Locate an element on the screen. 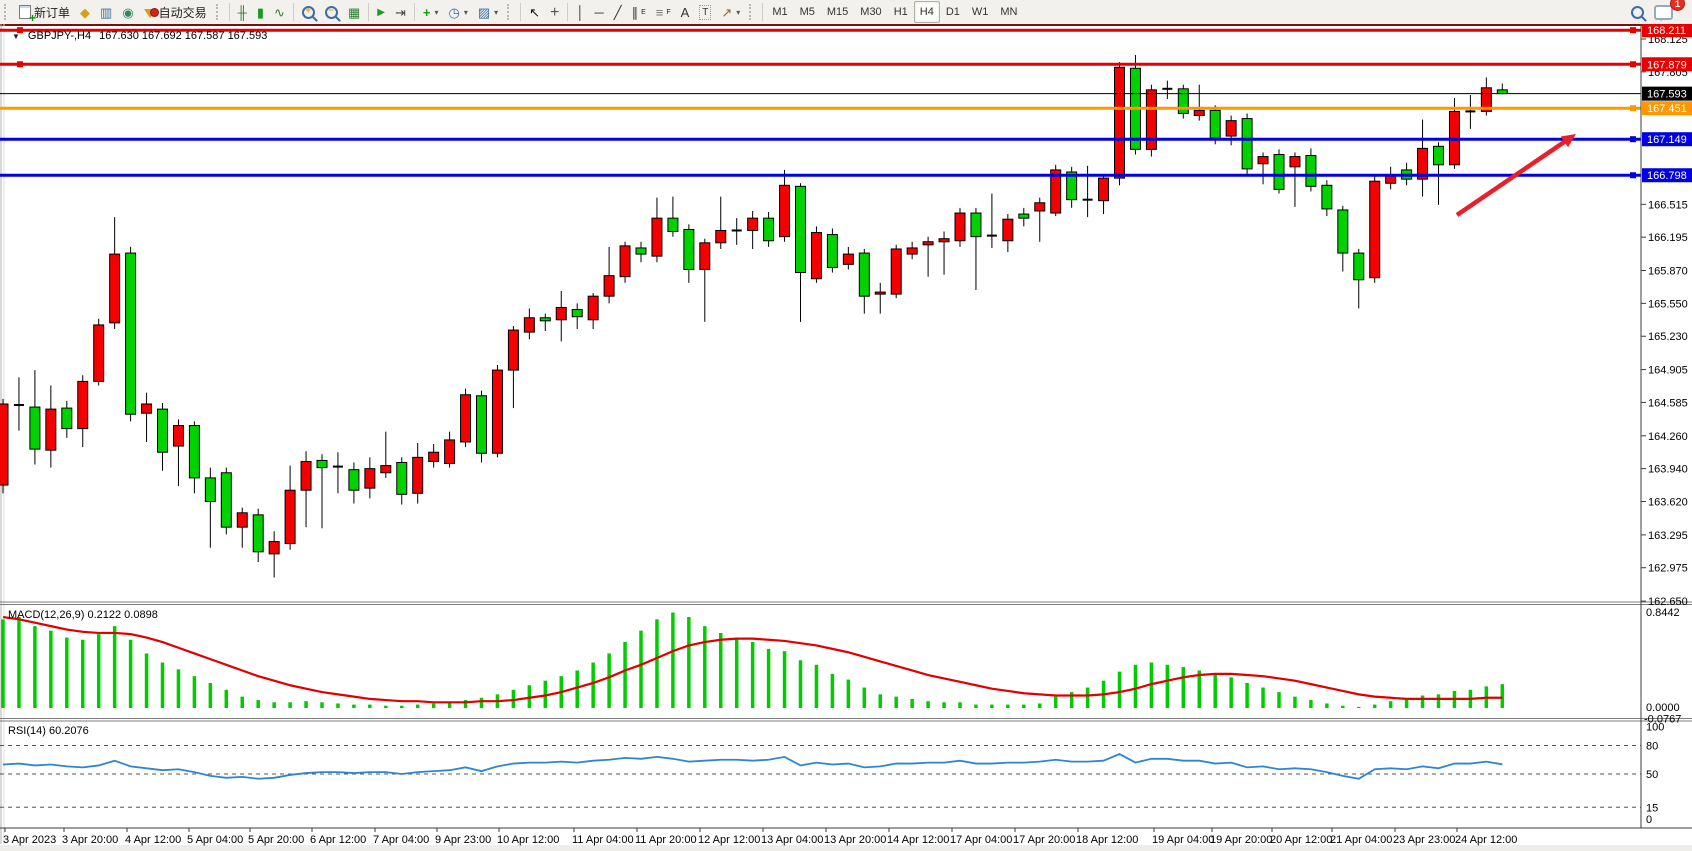  arrows-tool-button: ↗ ▾ is located at coordinates (730, 12).